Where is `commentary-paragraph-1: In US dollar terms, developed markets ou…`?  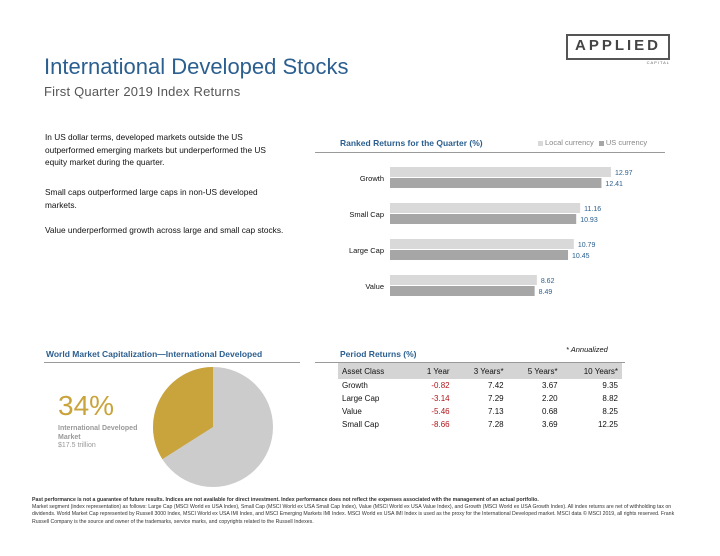 commentary-paragraph-1: In US dollar terms, developed markets ou… is located at coordinates (155, 149).